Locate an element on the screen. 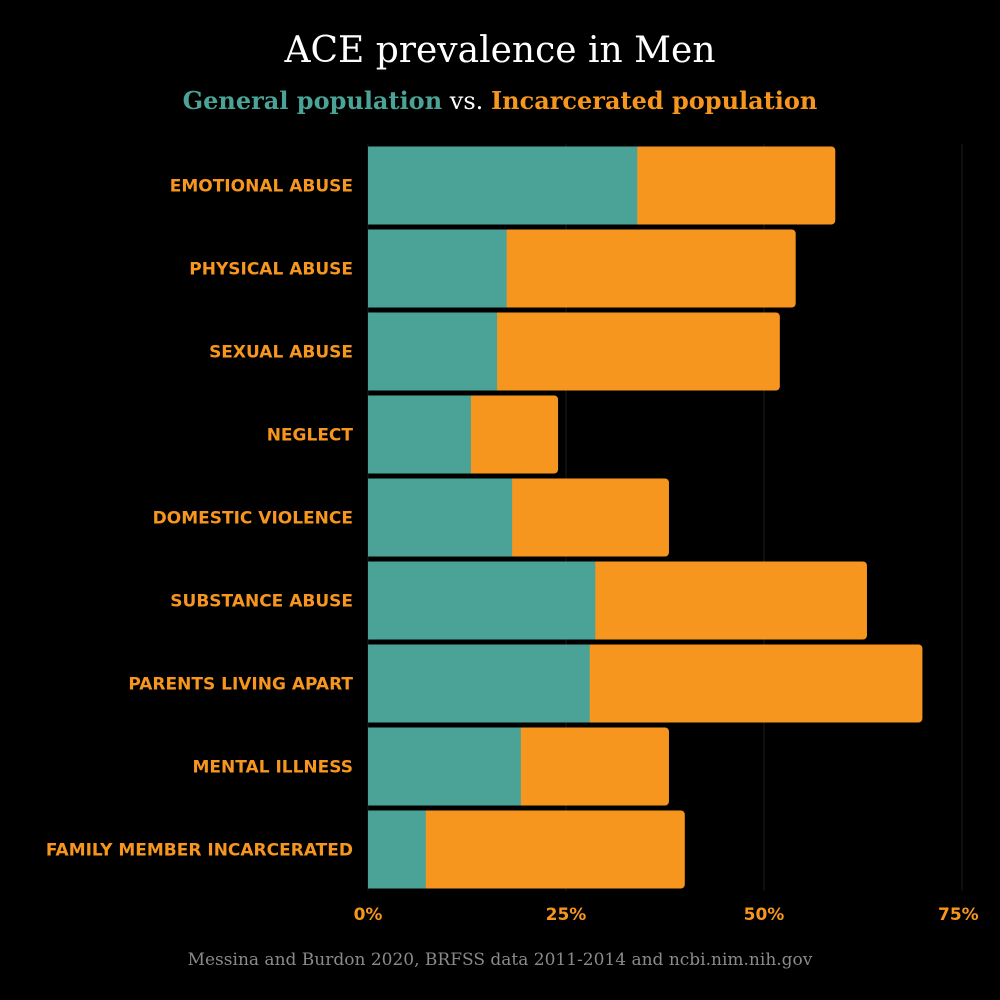 The image size is (1000, 1000). x-axis-ticks: 0% 25% 50% 75% is located at coordinates (666, 915).